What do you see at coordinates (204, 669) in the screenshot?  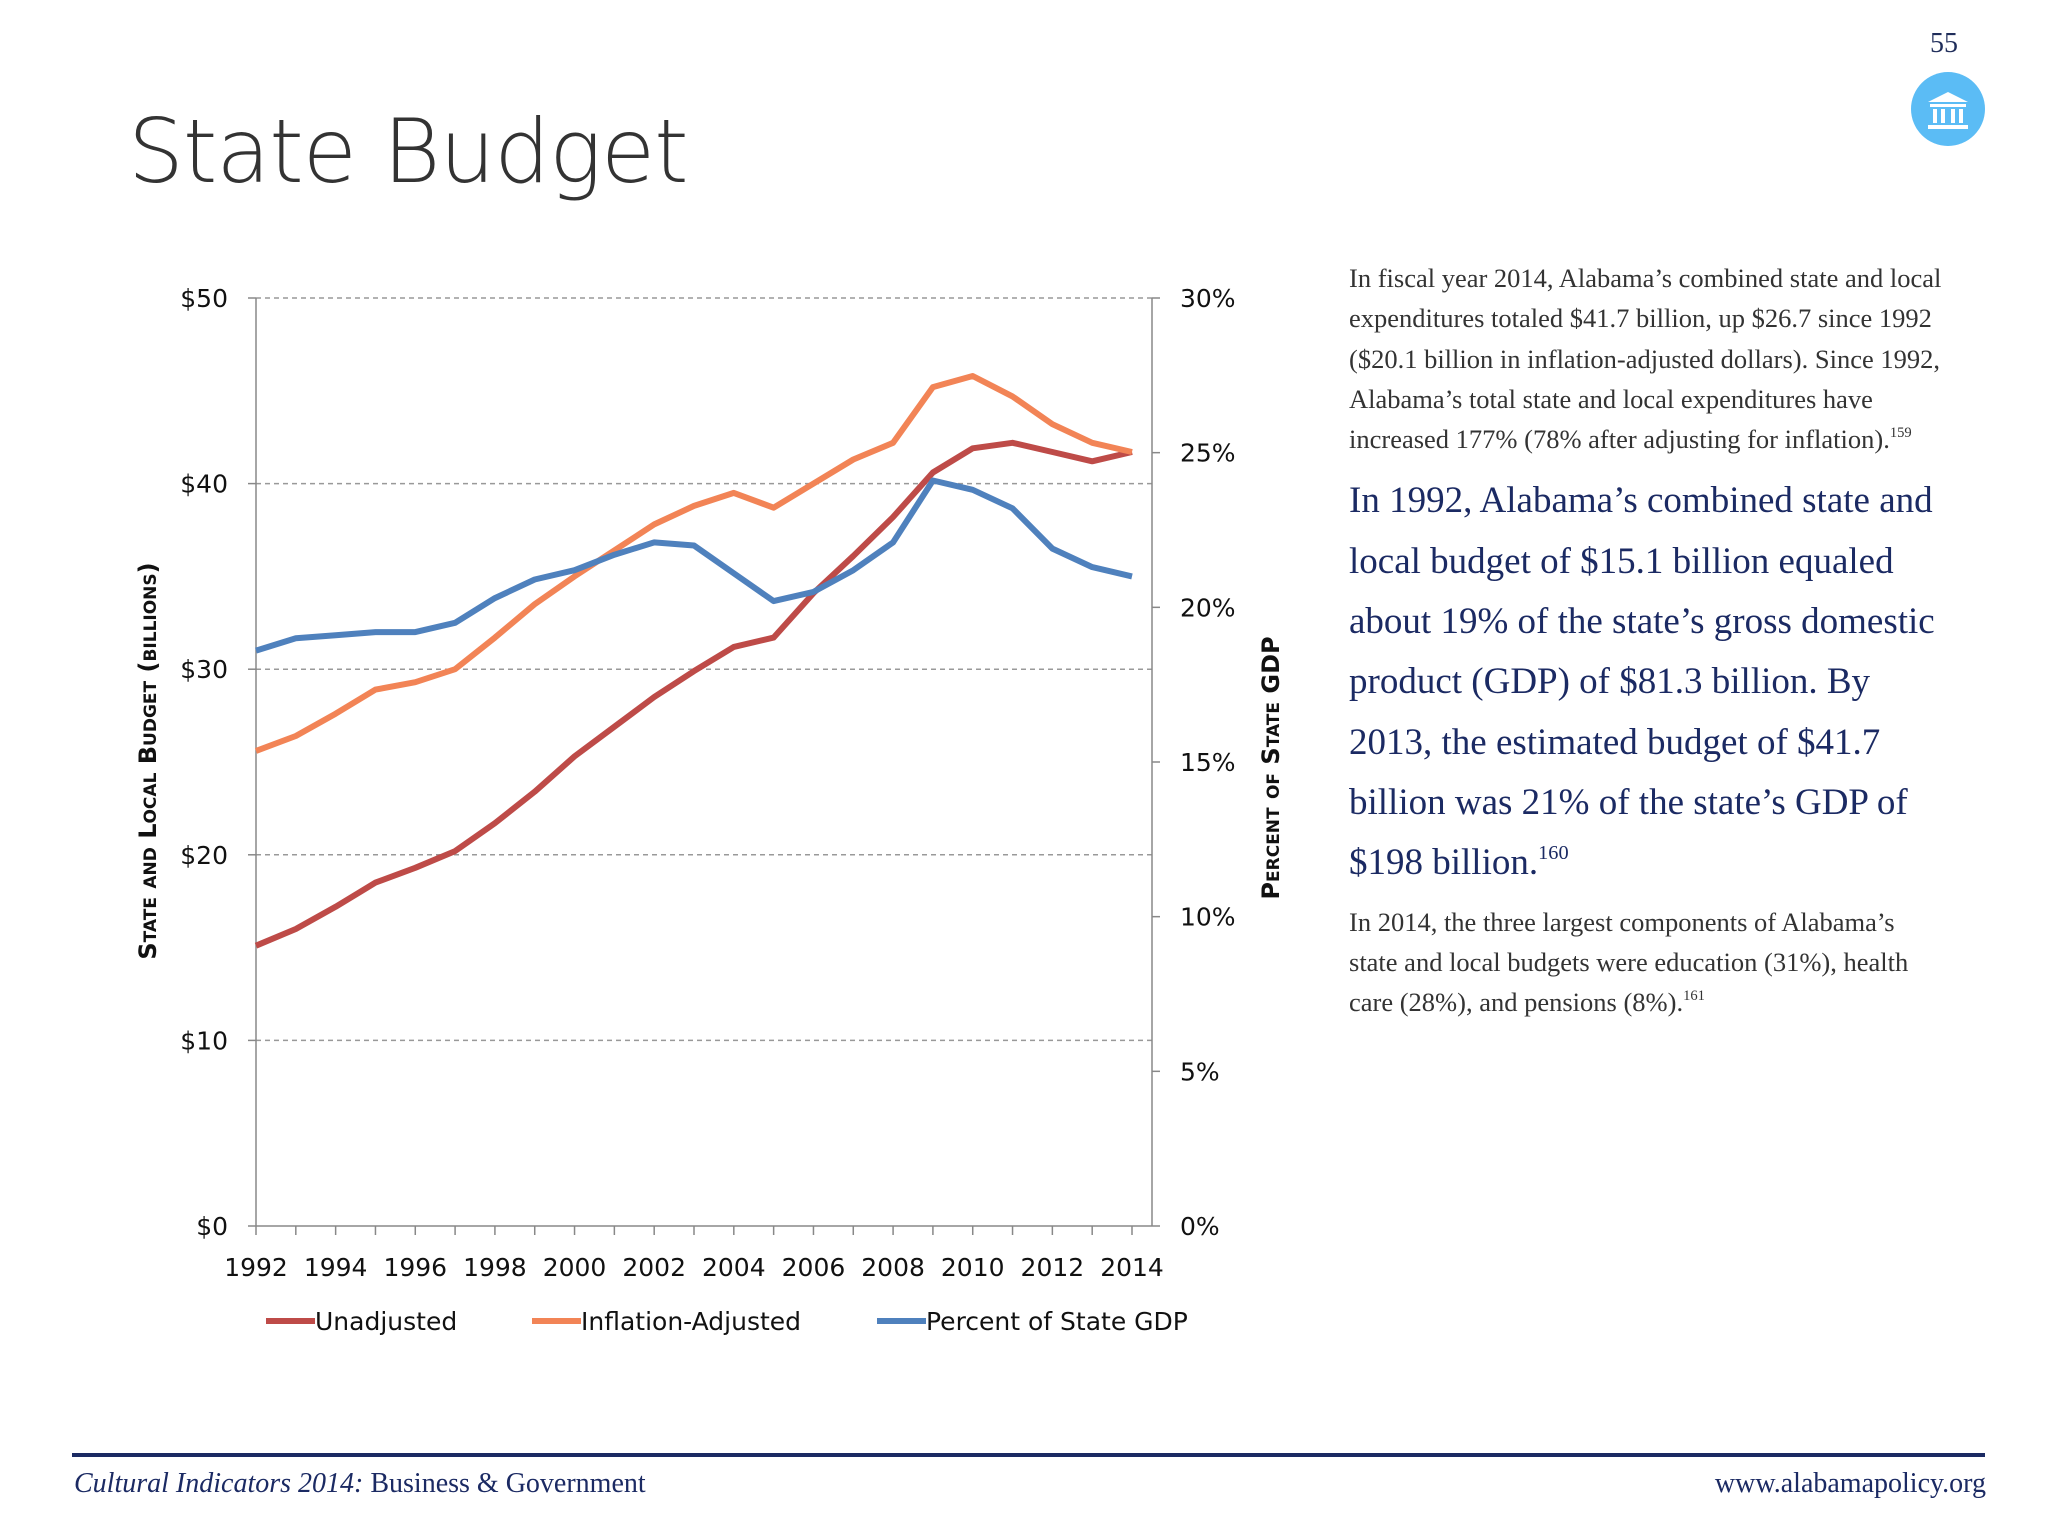 I see `y-tick-label: $30` at bounding box center [204, 669].